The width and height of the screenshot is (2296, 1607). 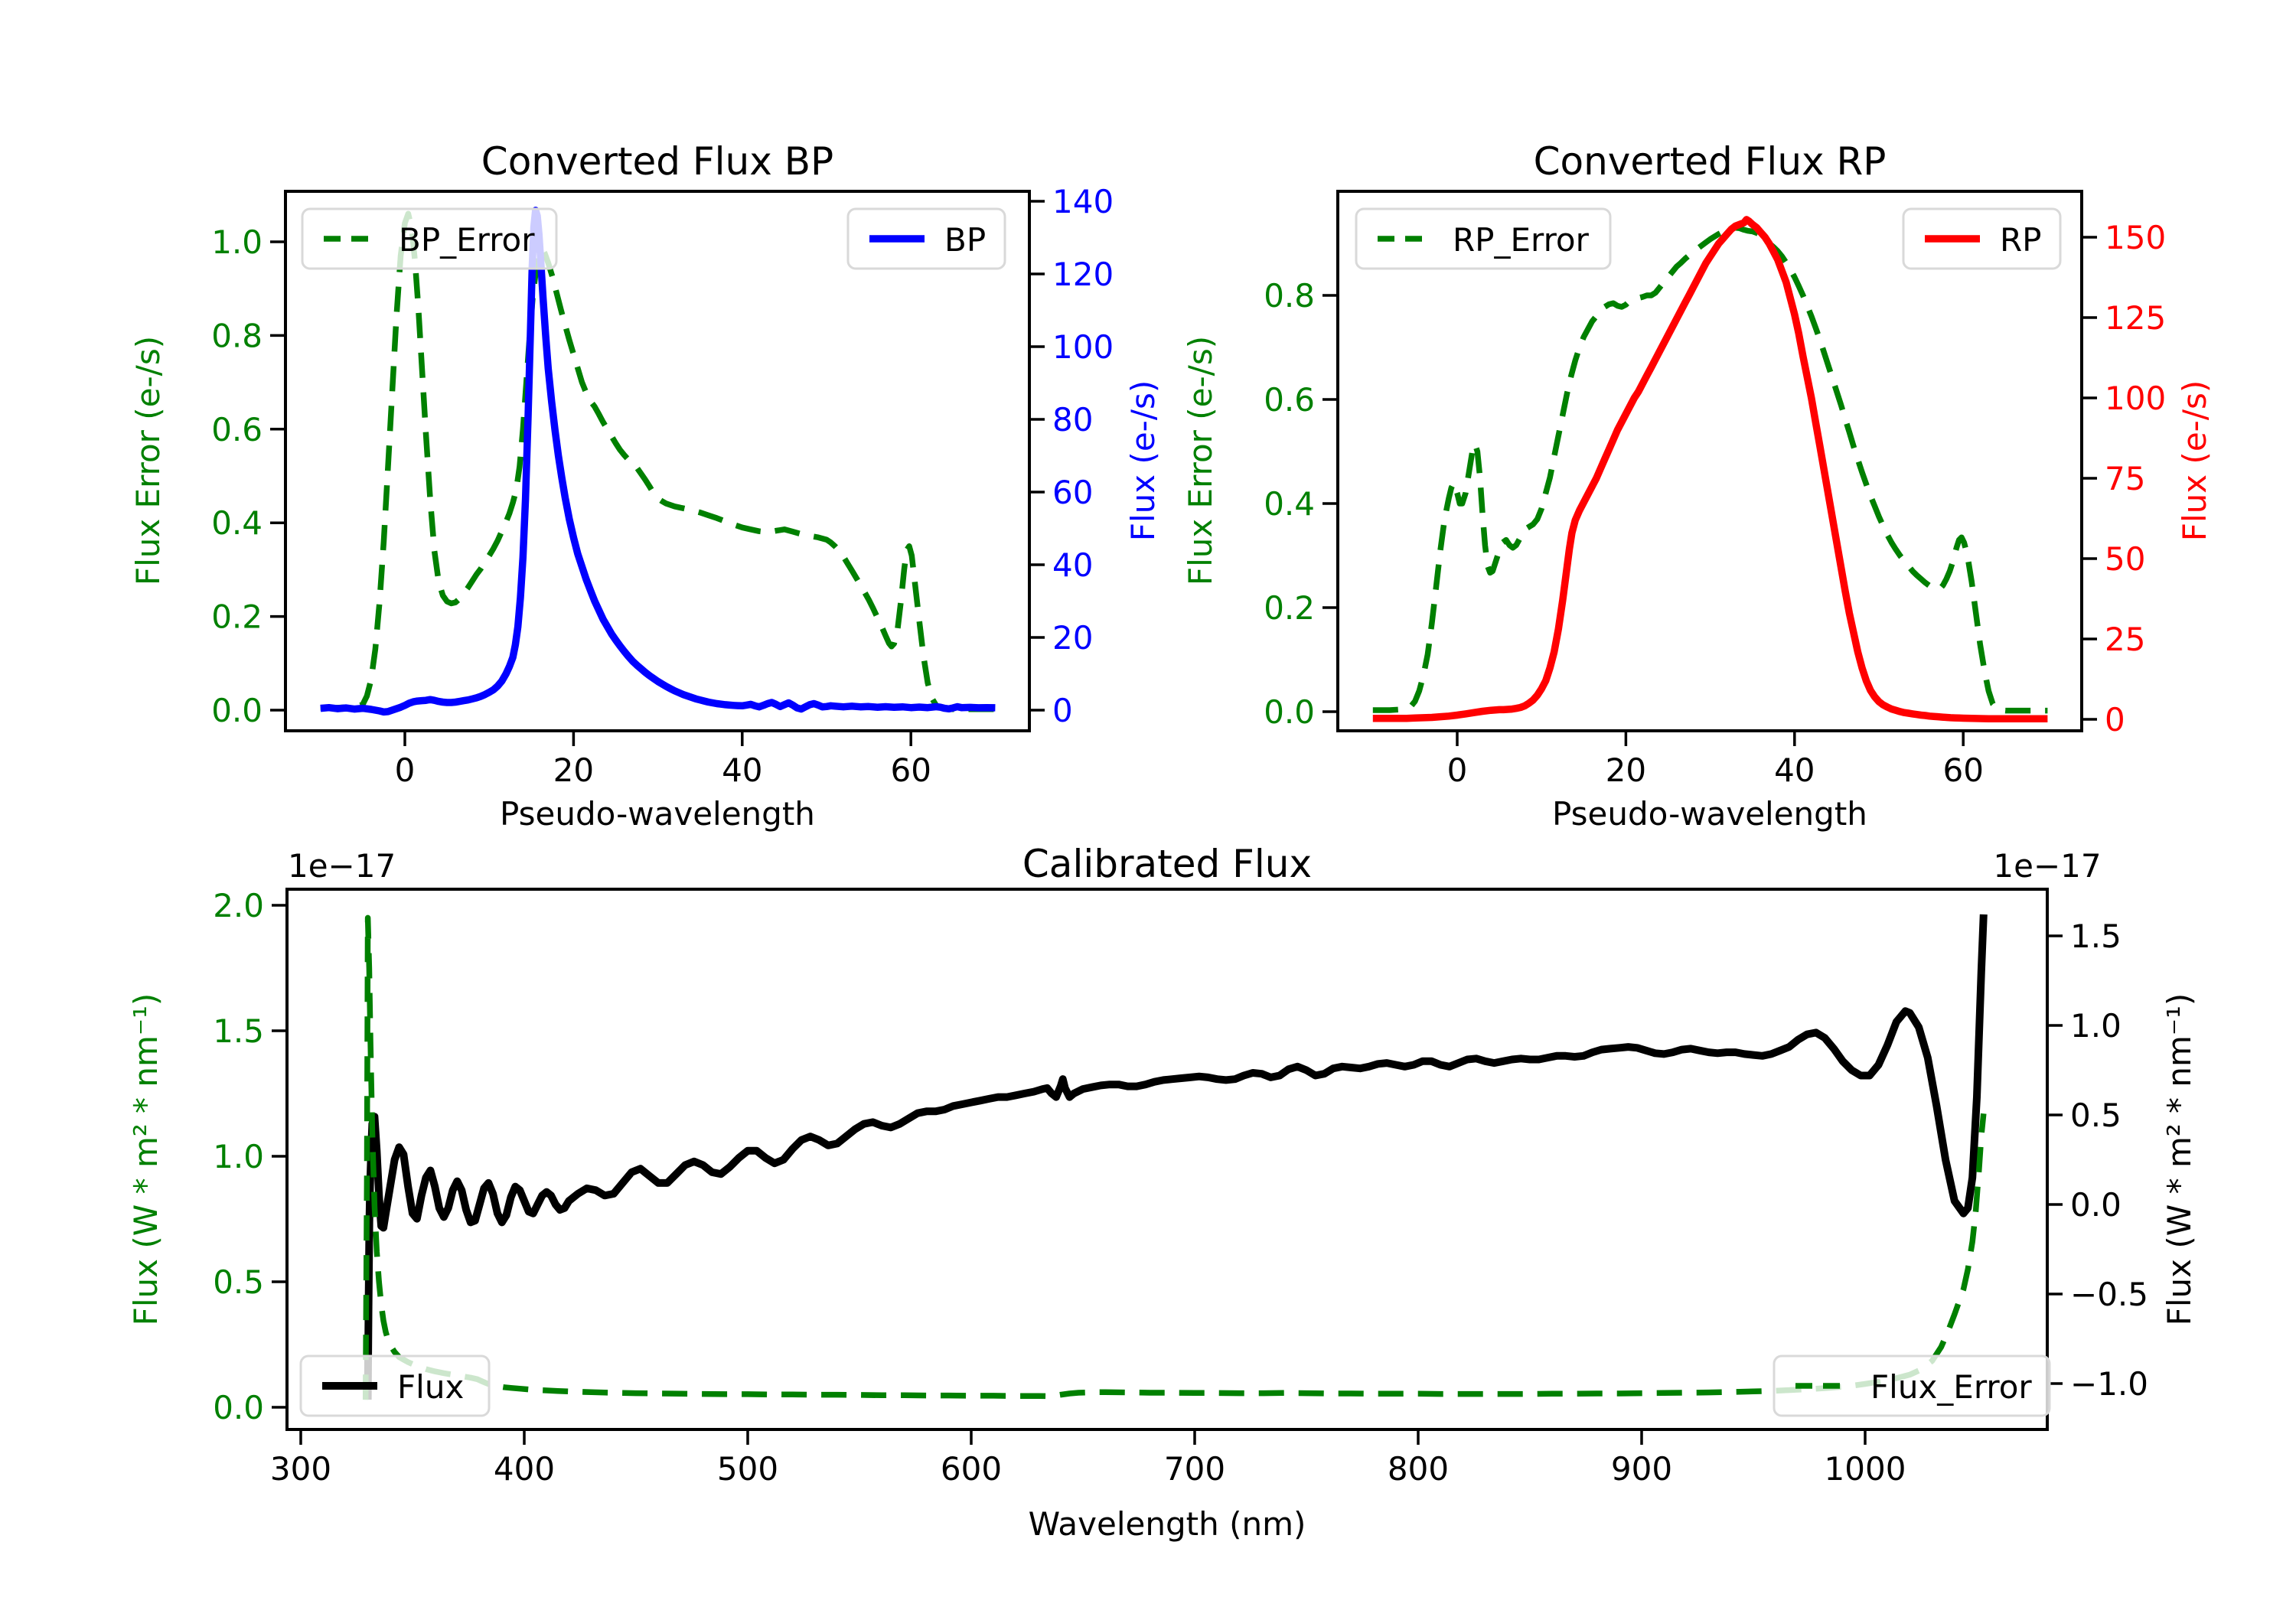 I want to click on cal-right-tick-label: 1.0, so click(x=2096, y=1026).